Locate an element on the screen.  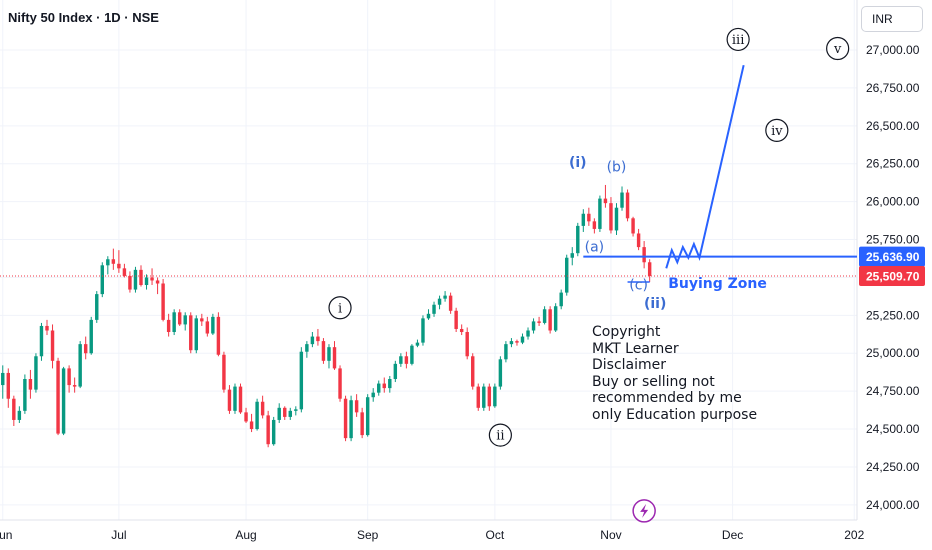
time-axis: Jun Jul Aug Sep Oct Nov Dec 202 is located at coordinates (432, 535).